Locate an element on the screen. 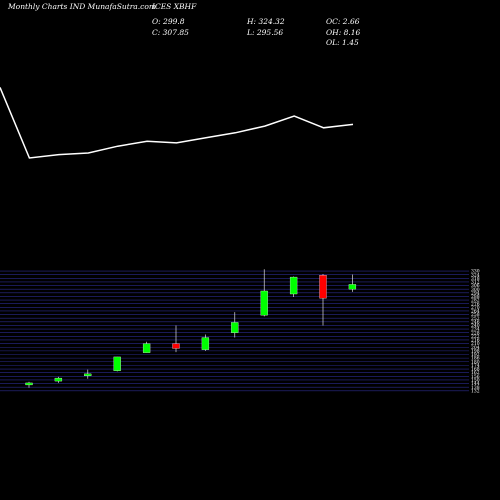 The image size is (500, 500). y-tick-label: 228 is located at coordinates (475, 333).